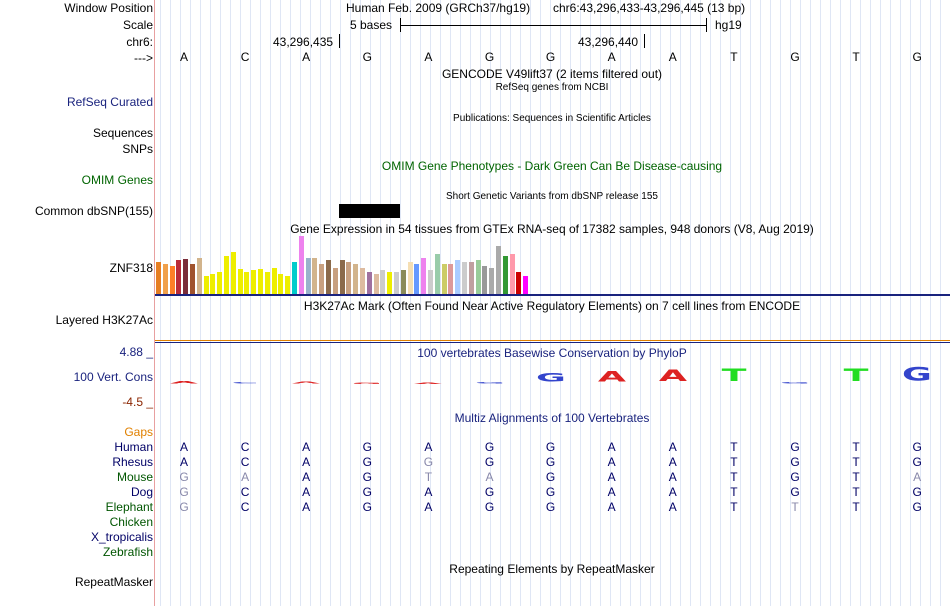  I want to click on db-text: hg19, so click(728, 25).